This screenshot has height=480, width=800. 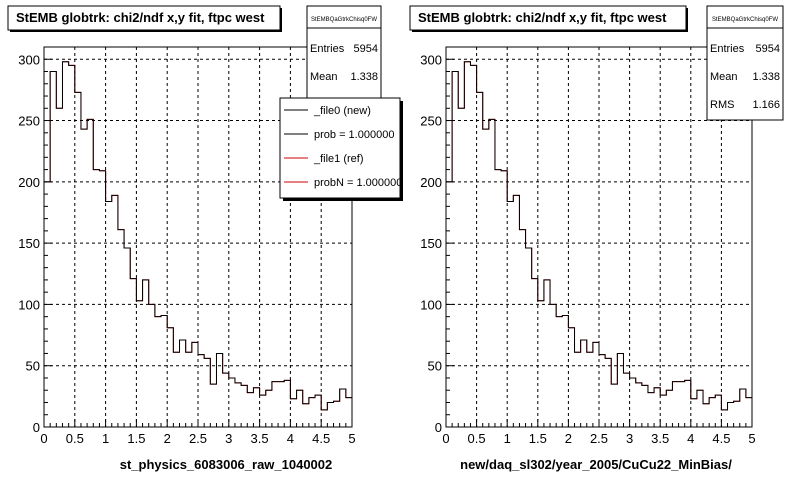 What do you see at coordinates (722, 105) in the screenshot?
I see `stats-label: RMS` at bounding box center [722, 105].